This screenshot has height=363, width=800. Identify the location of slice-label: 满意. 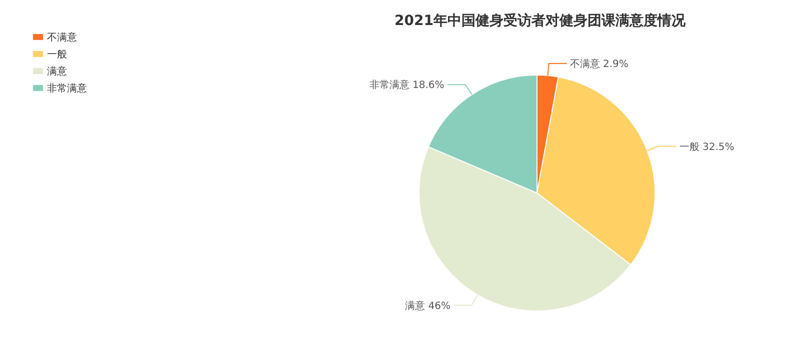
(416, 306).